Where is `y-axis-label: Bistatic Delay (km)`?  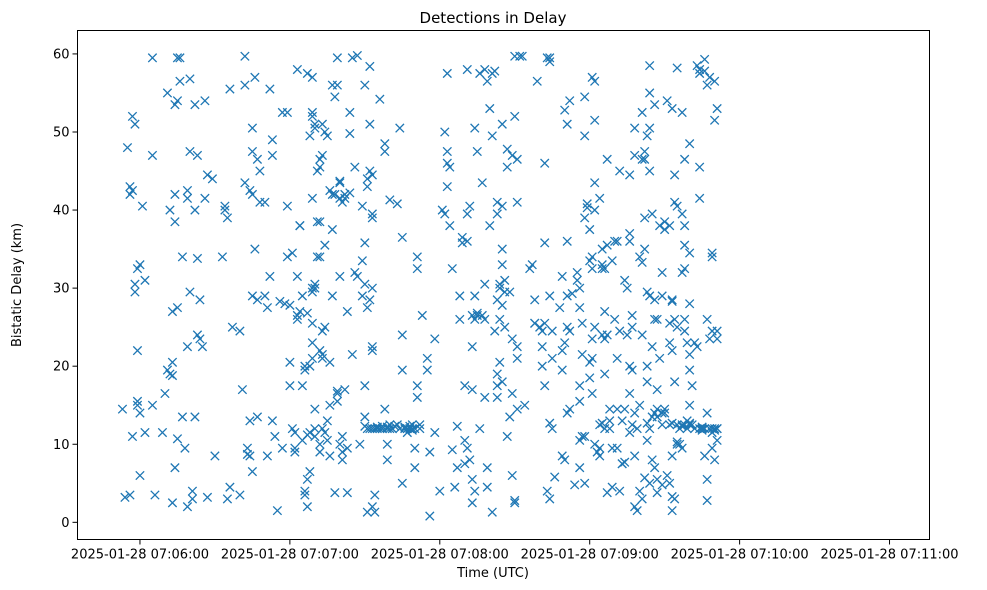 y-axis-label: Bistatic Delay (km) is located at coordinates (17, 285).